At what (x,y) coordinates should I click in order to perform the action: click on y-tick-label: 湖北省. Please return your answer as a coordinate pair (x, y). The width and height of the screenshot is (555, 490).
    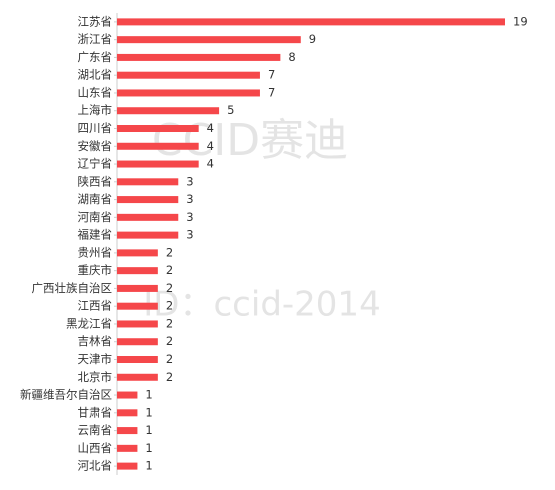
    Looking at the image, I should click on (95, 75).